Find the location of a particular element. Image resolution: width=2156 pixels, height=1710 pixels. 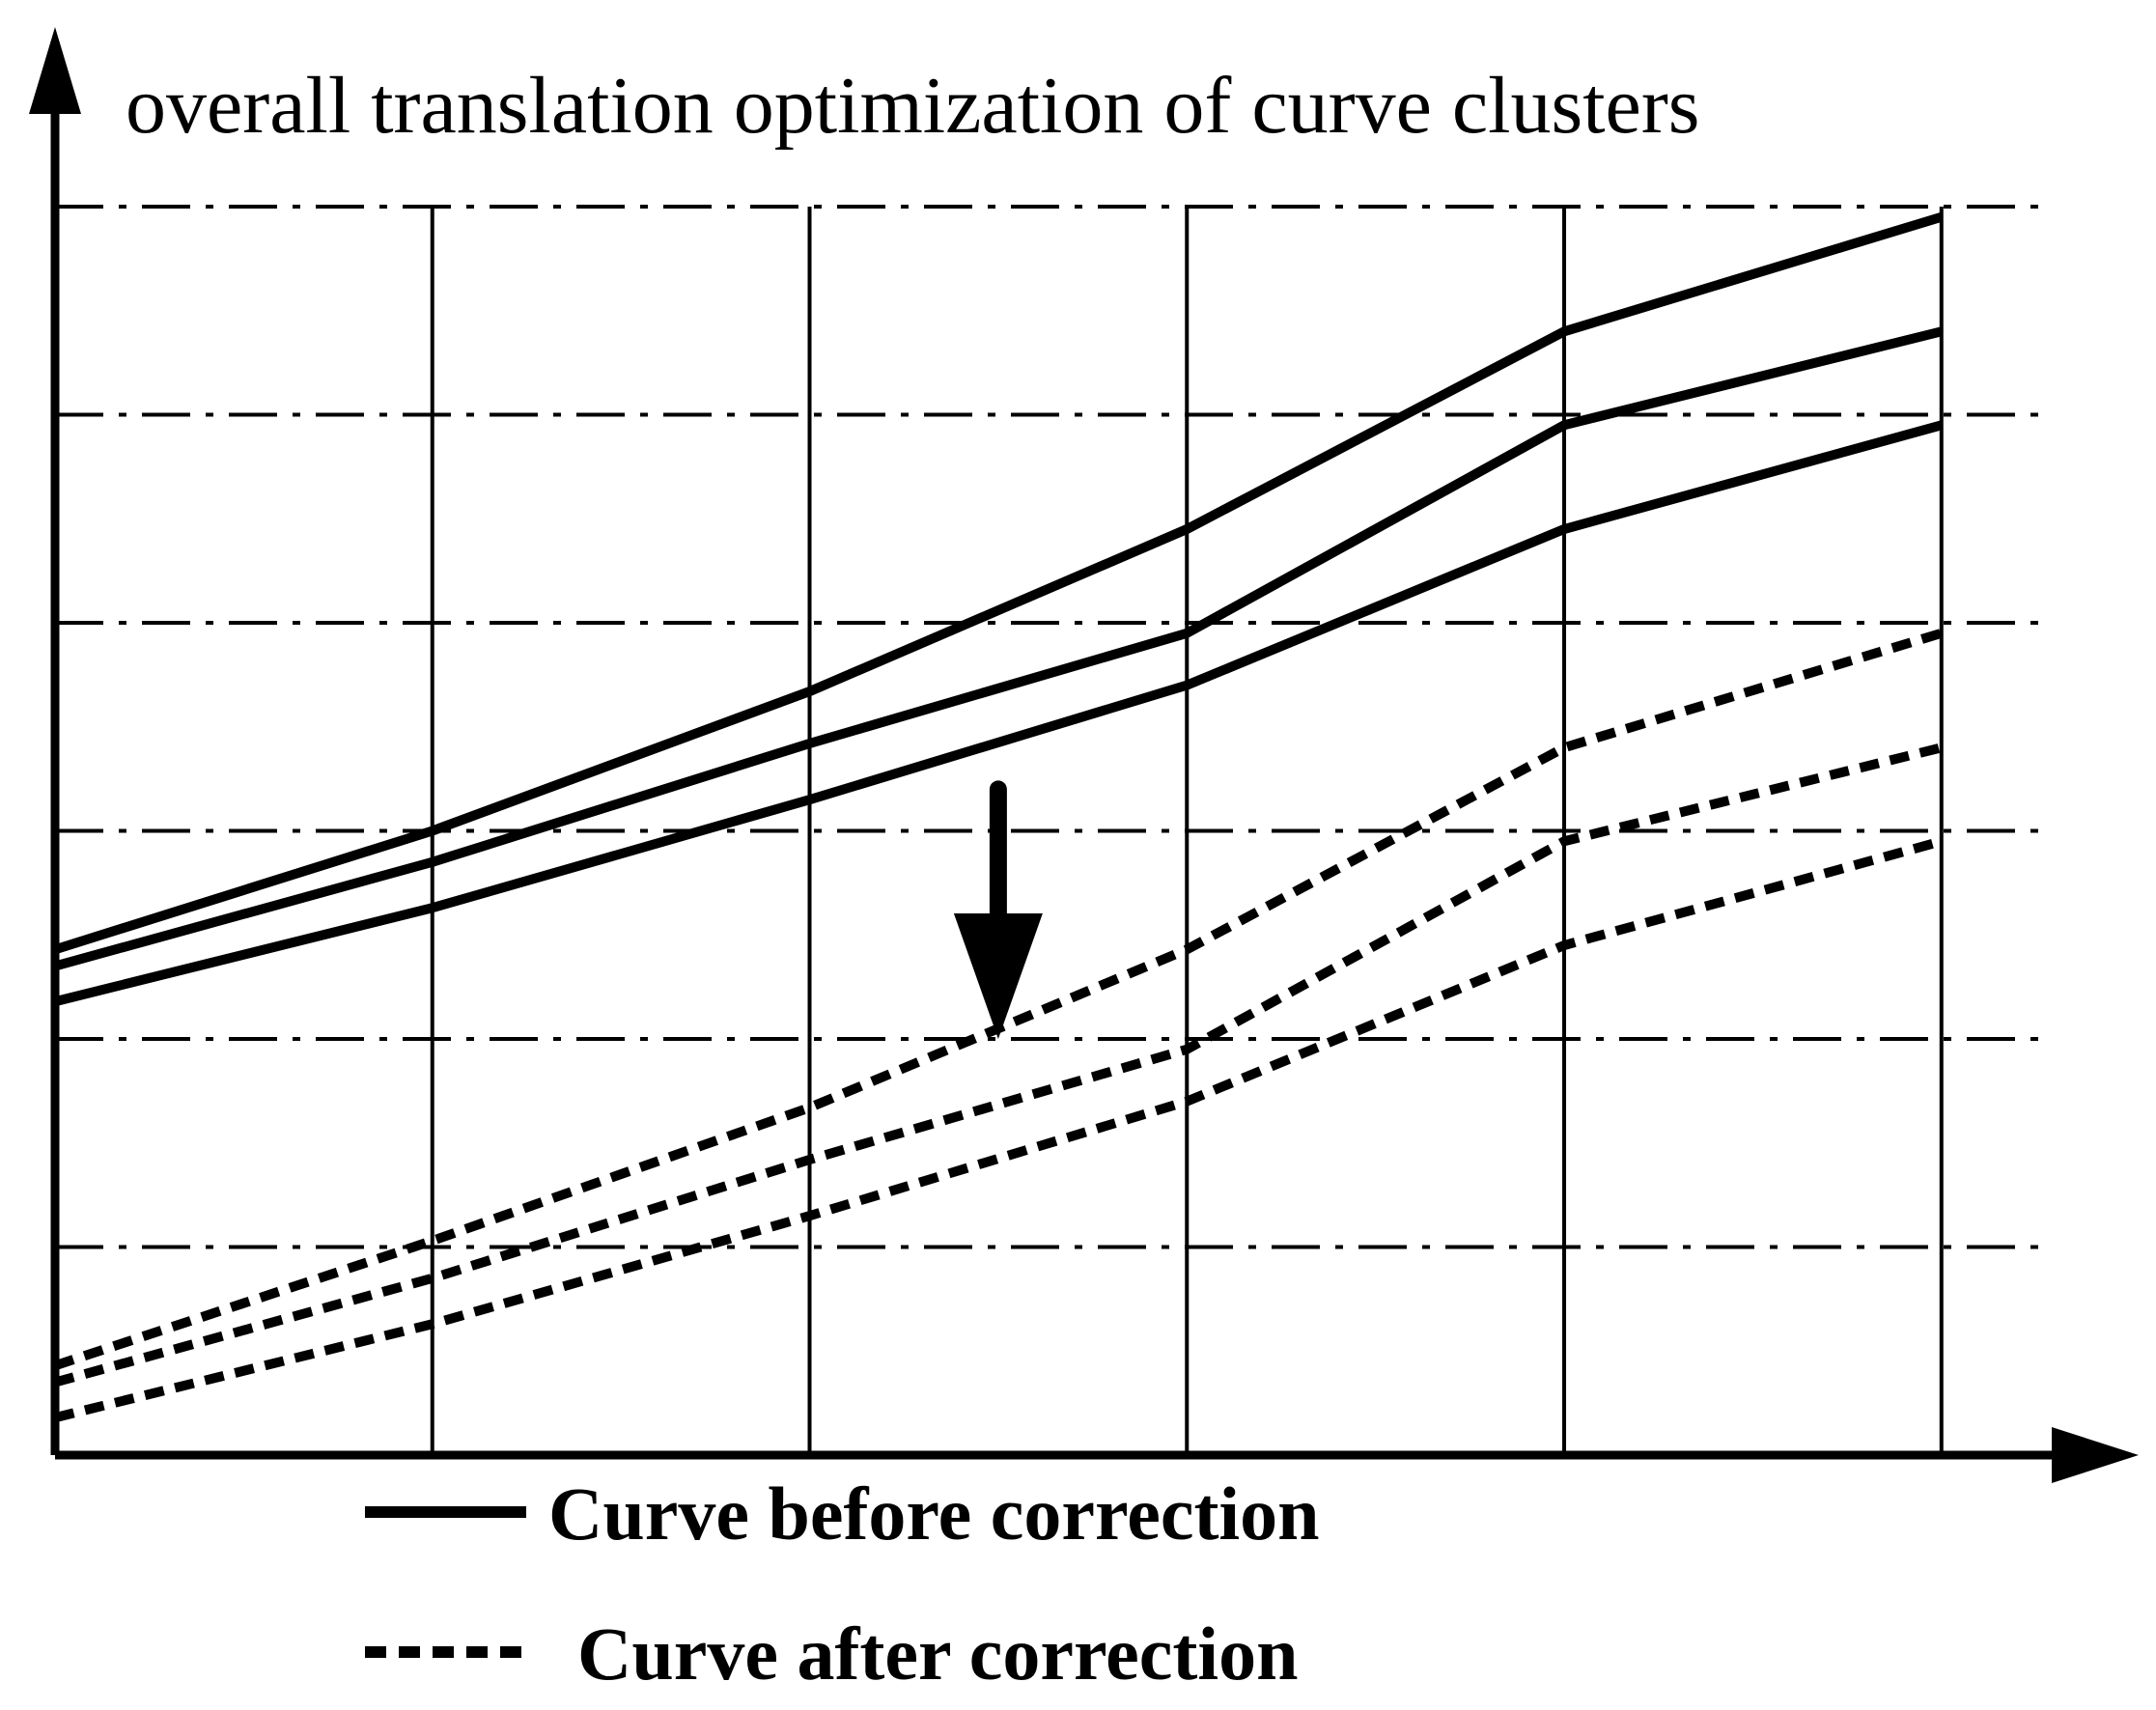

x-axis-arrow is located at coordinates (2095, 1455).